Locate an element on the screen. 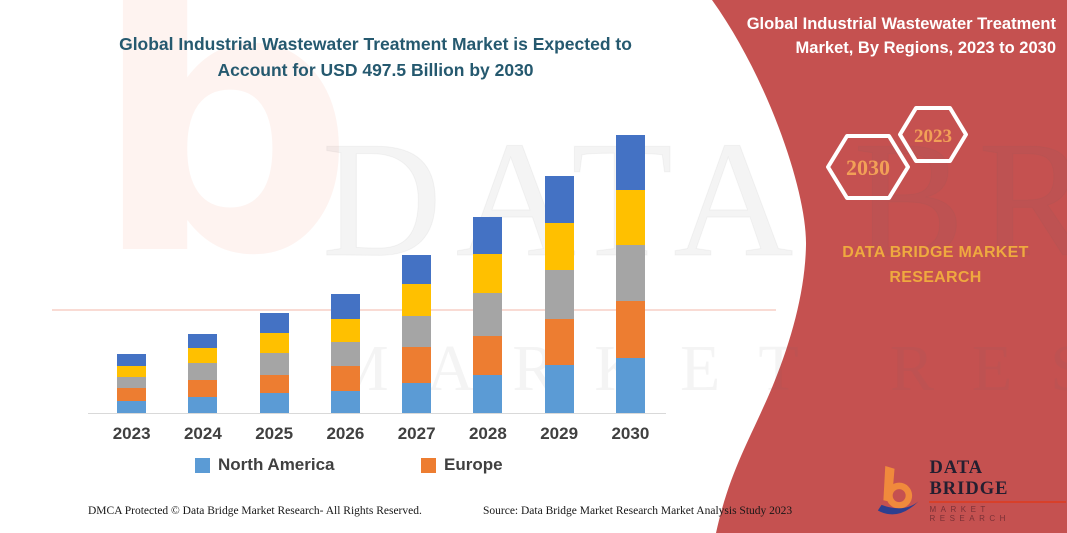  hexagon-badge-2023-label: 2023 is located at coordinates (933, 136).